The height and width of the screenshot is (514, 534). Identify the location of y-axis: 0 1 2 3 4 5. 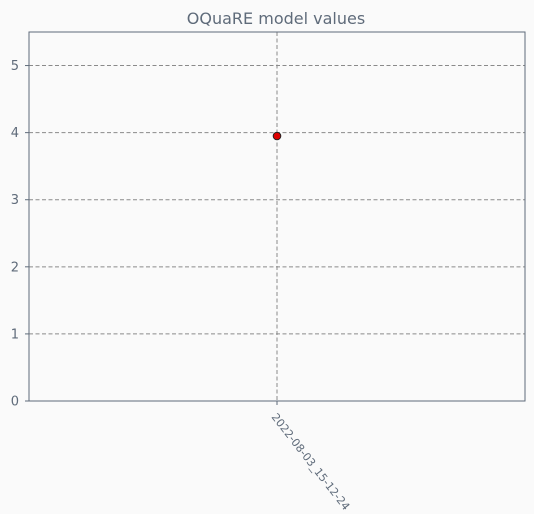
(20, 234).